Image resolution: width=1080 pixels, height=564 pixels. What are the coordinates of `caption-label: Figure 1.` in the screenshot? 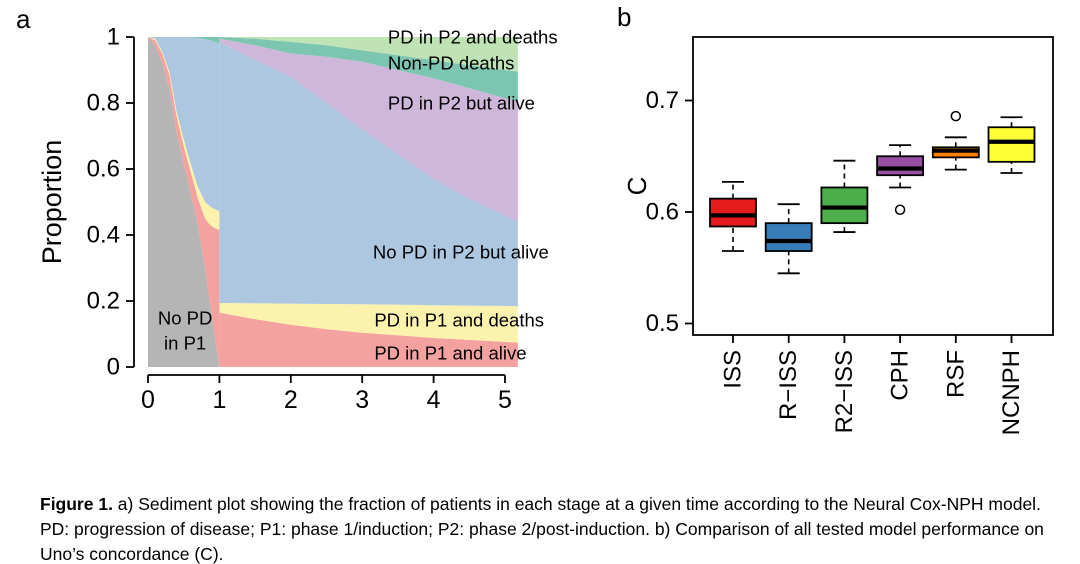 It's located at (76, 503).